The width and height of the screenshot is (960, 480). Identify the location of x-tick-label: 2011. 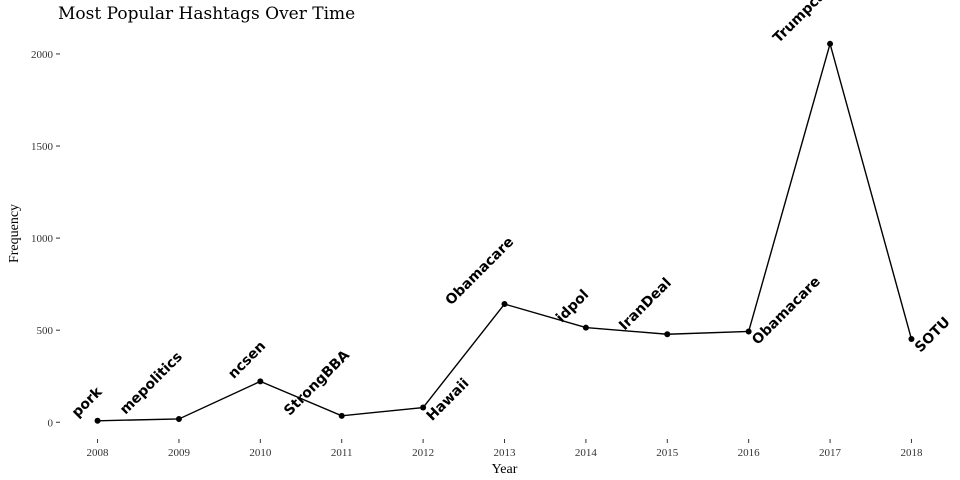
(342, 453).